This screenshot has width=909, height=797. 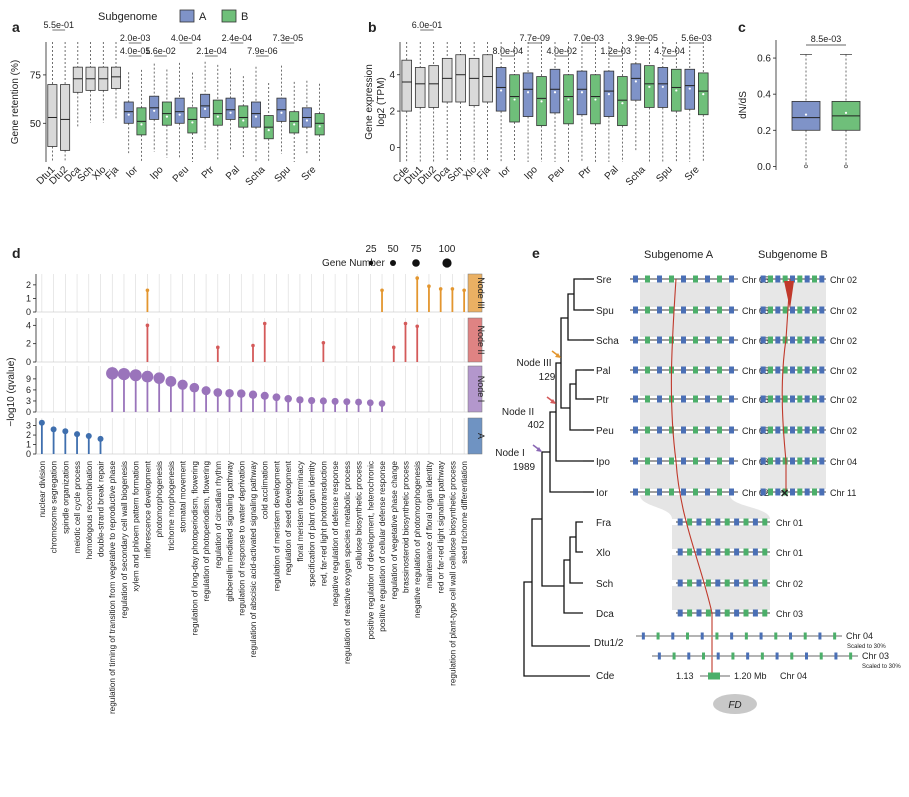 What do you see at coordinates (604, 584) in the screenshot?
I see `species-label-Sch: Sch` at bounding box center [604, 584].